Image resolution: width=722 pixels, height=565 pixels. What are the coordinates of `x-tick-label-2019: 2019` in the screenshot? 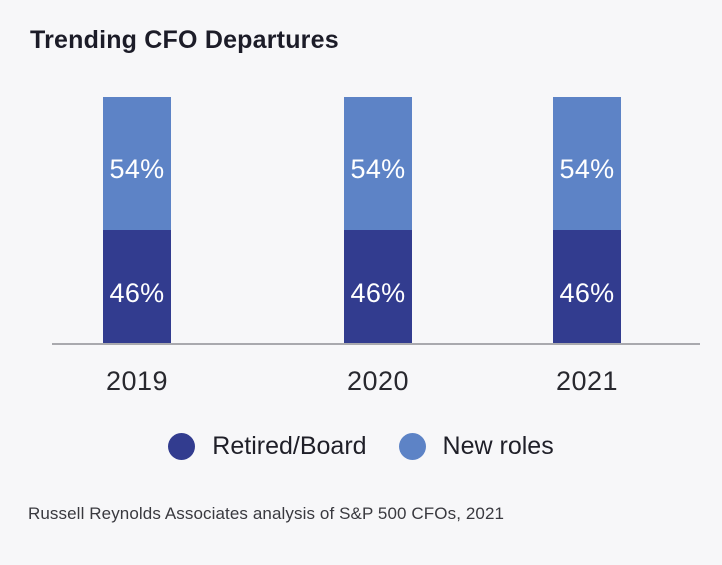 It's located at (137, 381).